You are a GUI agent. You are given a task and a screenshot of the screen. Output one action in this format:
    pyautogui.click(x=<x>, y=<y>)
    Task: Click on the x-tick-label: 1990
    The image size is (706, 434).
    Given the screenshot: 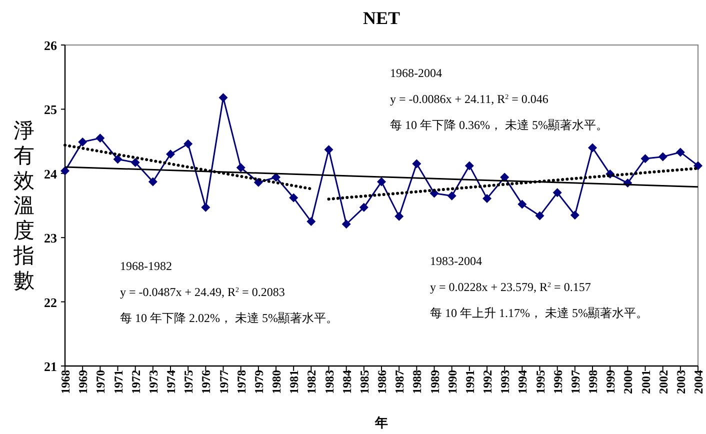 What is the action you would take?
    pyautogui.click(x=452, y=382)
    